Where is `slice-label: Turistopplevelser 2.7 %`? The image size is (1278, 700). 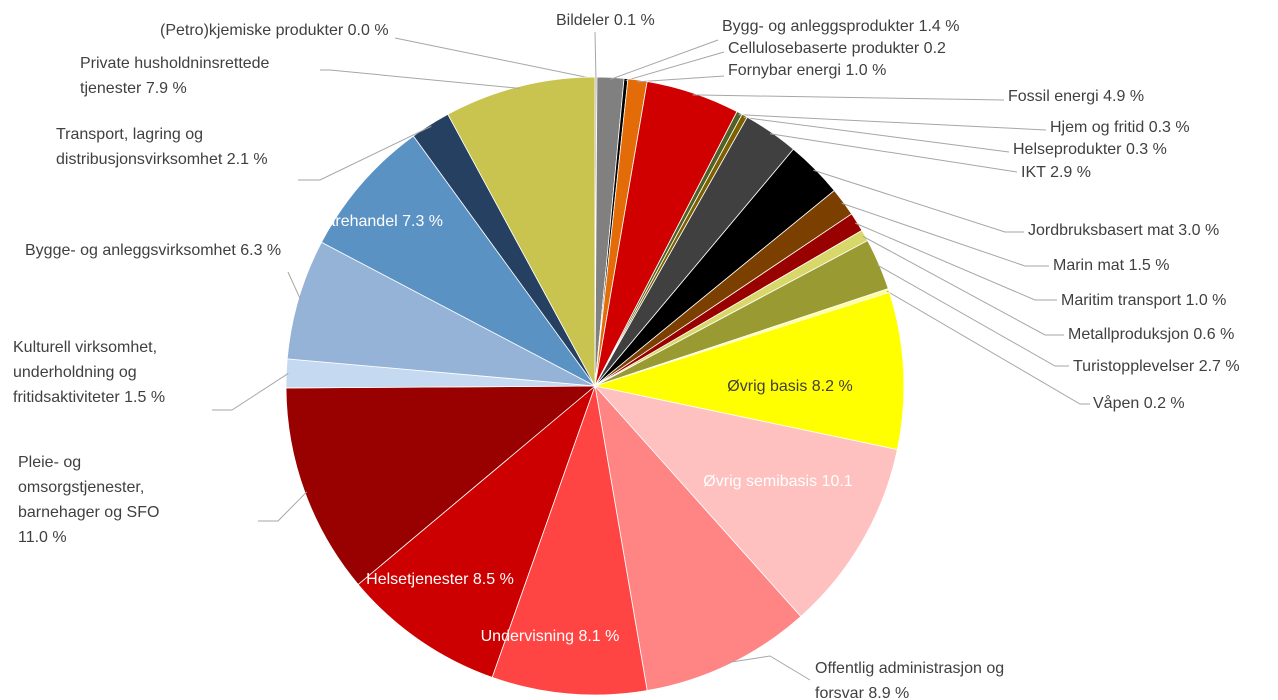
slice-label: Turistopplevelser 2.7 % is located at coordinates (1156, 366).